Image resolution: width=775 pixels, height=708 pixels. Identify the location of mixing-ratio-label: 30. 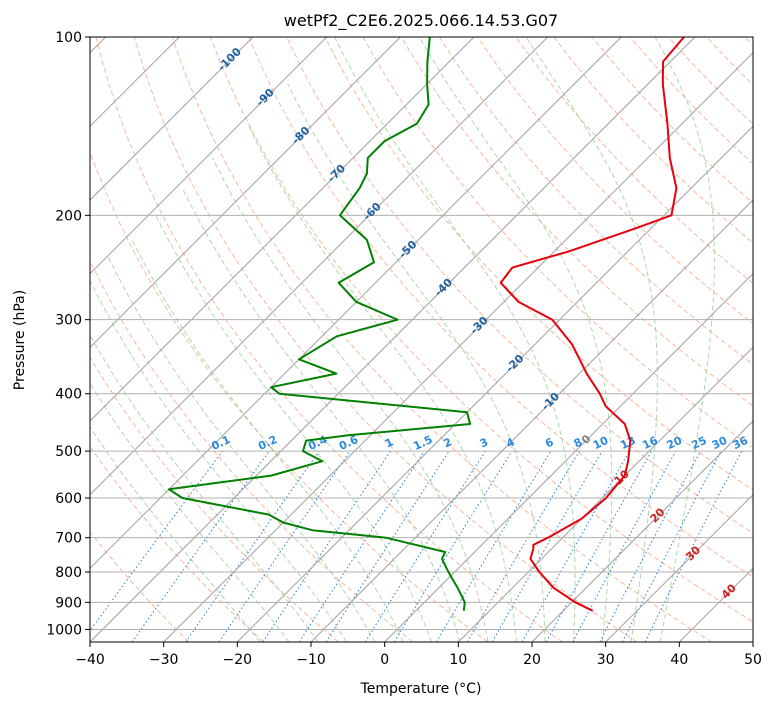
(720, 443).